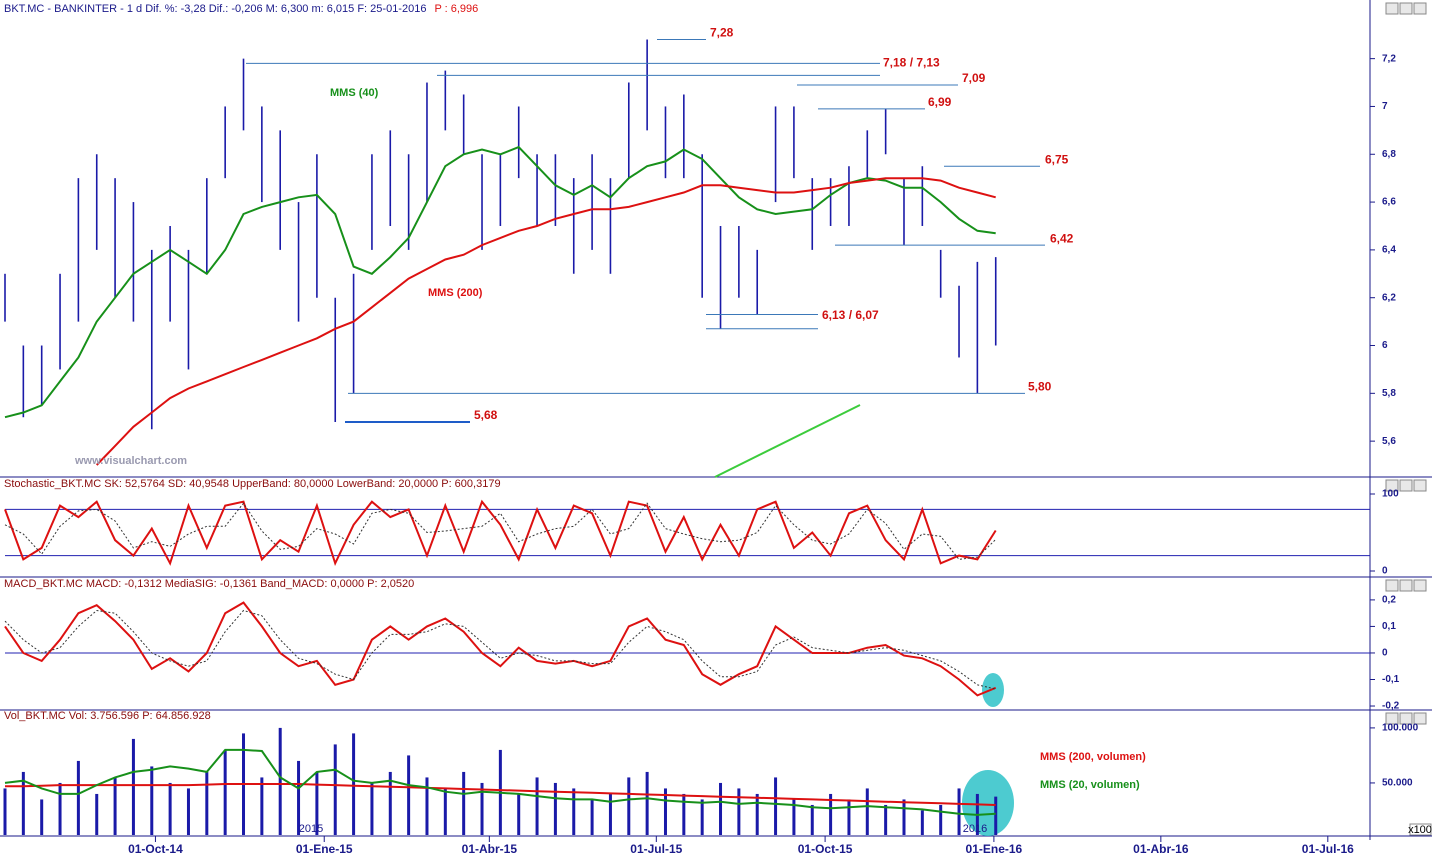 The width and height of the screenshot is (1432, 857). Describe the element at coordinates (155, 849) in the screenshot. I see `x-tick-label: 01-Oct-14` at that location.